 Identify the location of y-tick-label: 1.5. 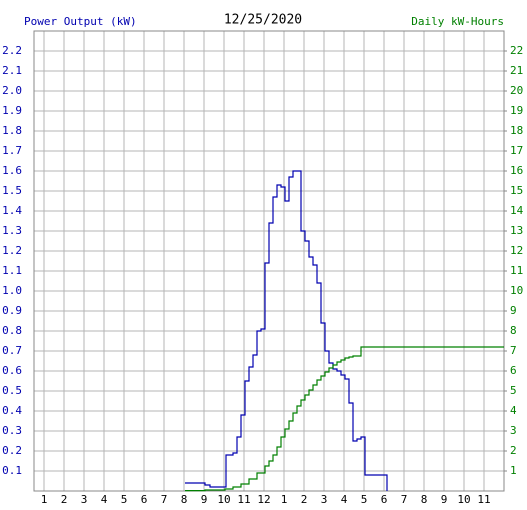
(12, 190).